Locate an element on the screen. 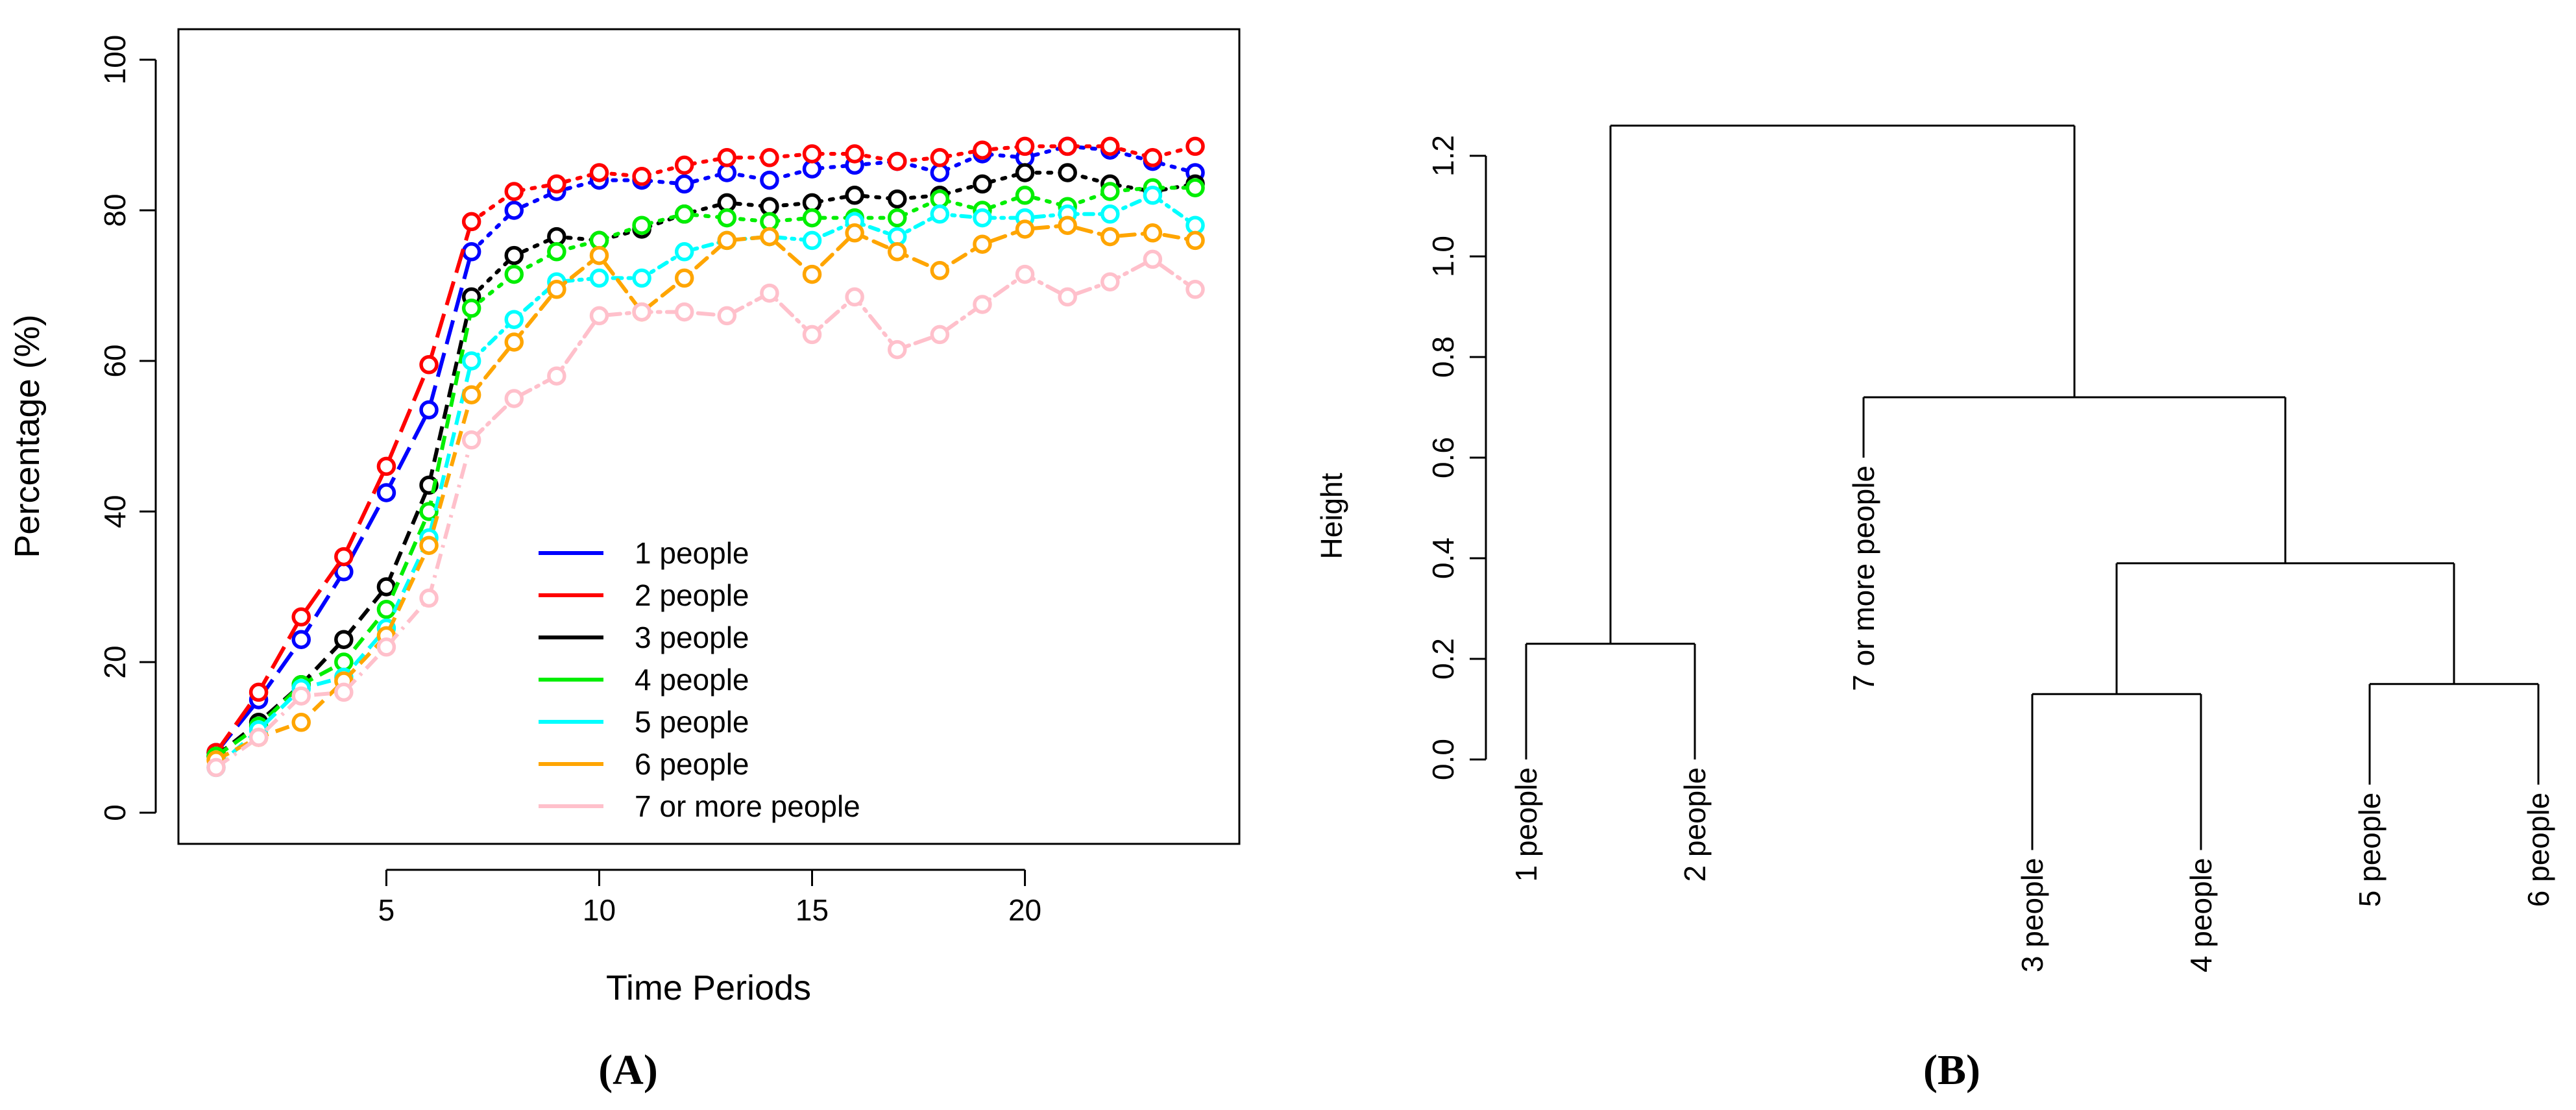  y-tick-label: 1.2 is located at coordinates (1443, 156).